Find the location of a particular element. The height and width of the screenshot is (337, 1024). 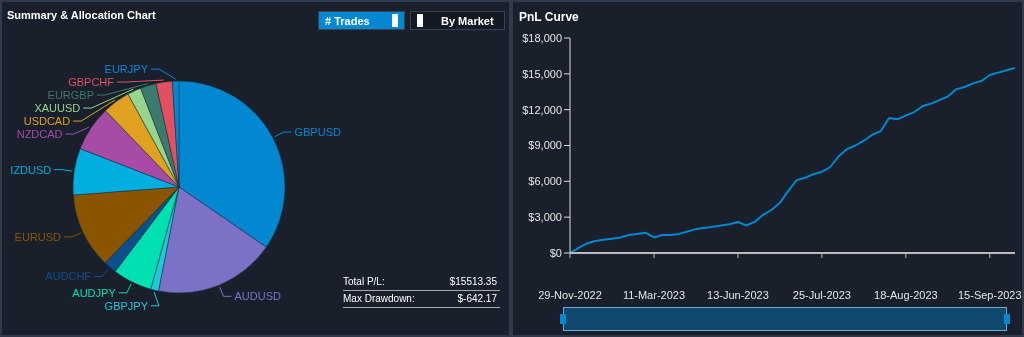

y-tick-label: $15,000 is located at coordinates (542, 73).